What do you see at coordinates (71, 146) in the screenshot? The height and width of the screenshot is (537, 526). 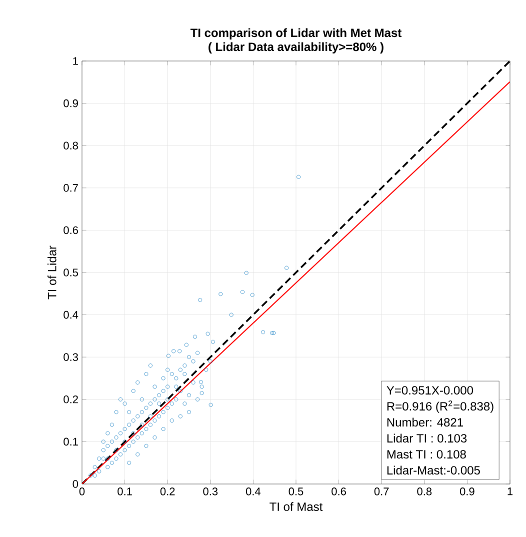 I see `y-tick-label: 0.8` at bounding box center [71, 146].